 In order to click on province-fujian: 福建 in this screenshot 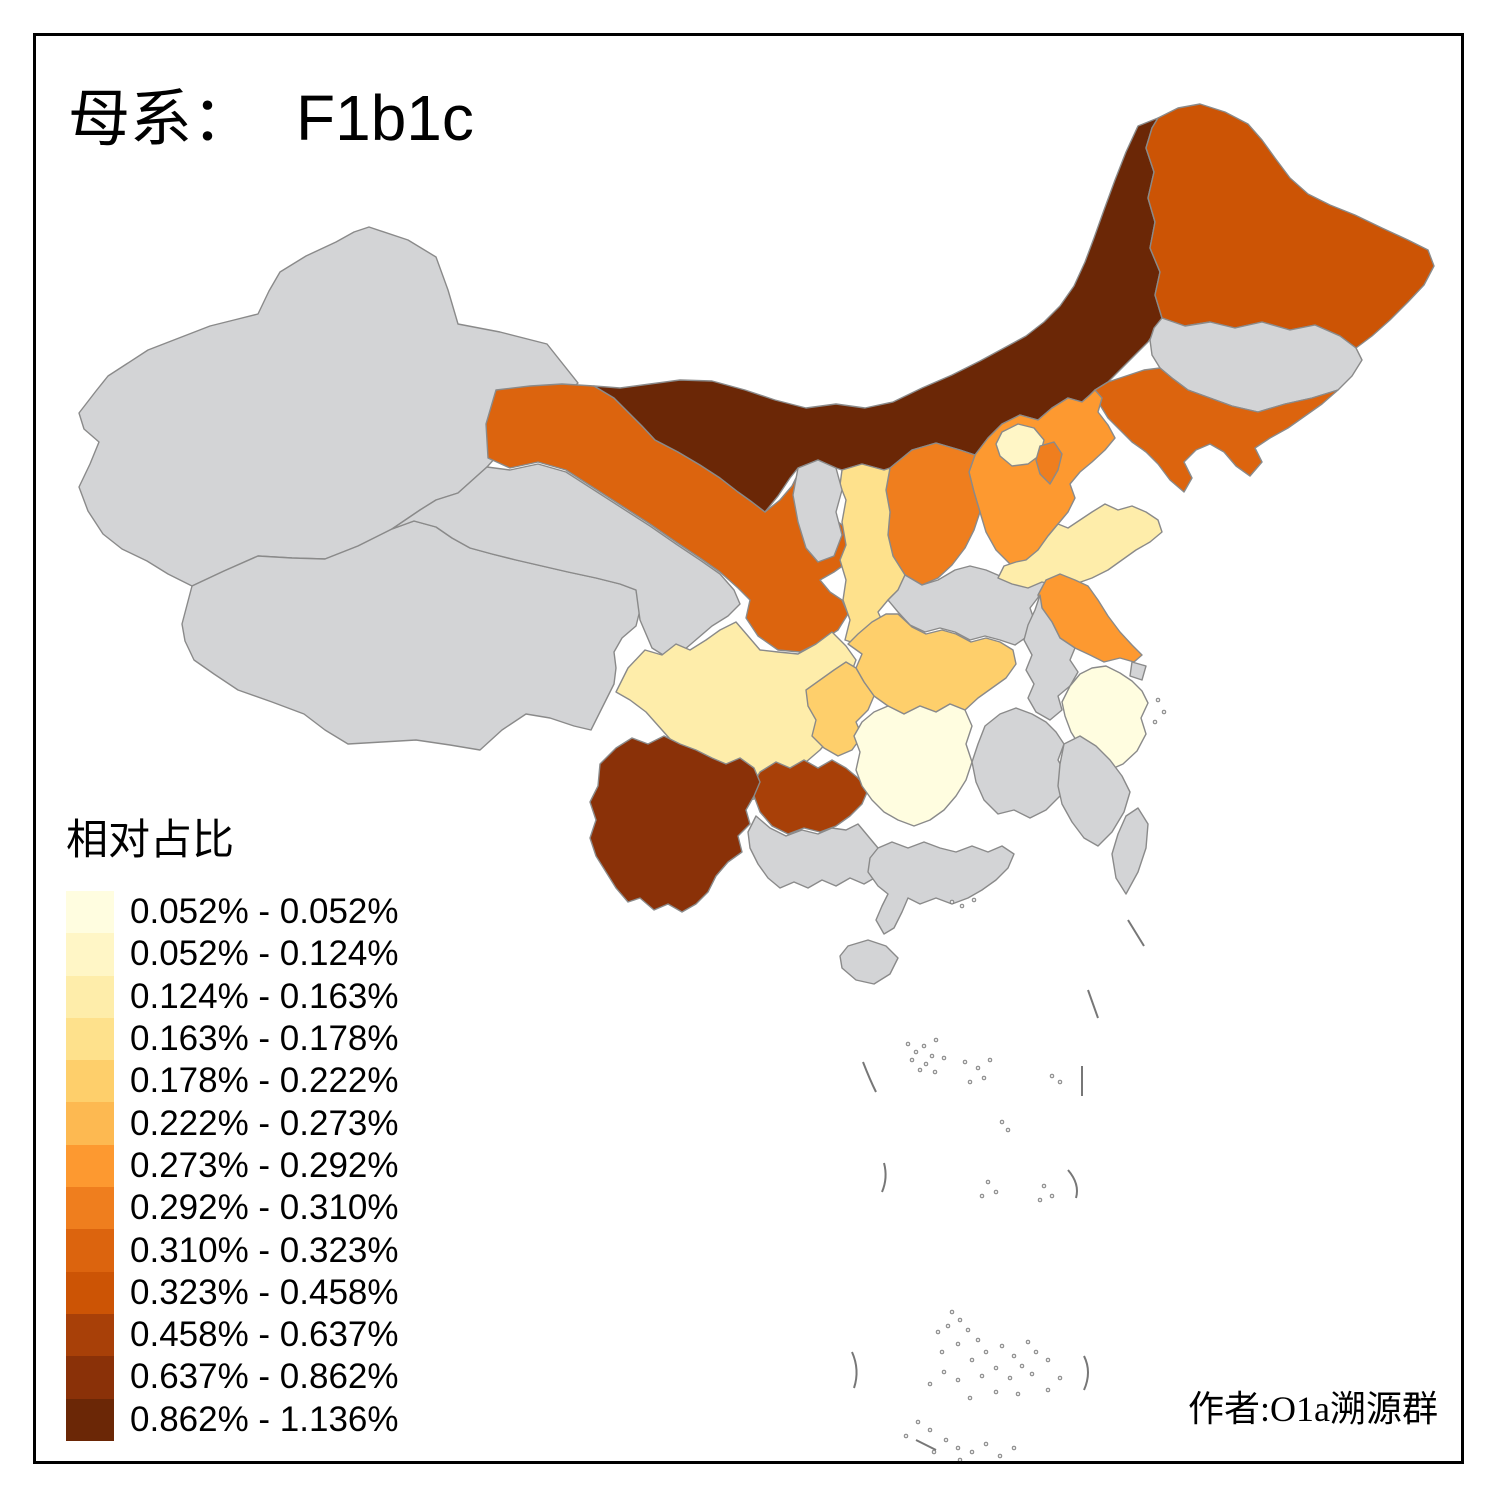, I will do `click(1094, 791)`.